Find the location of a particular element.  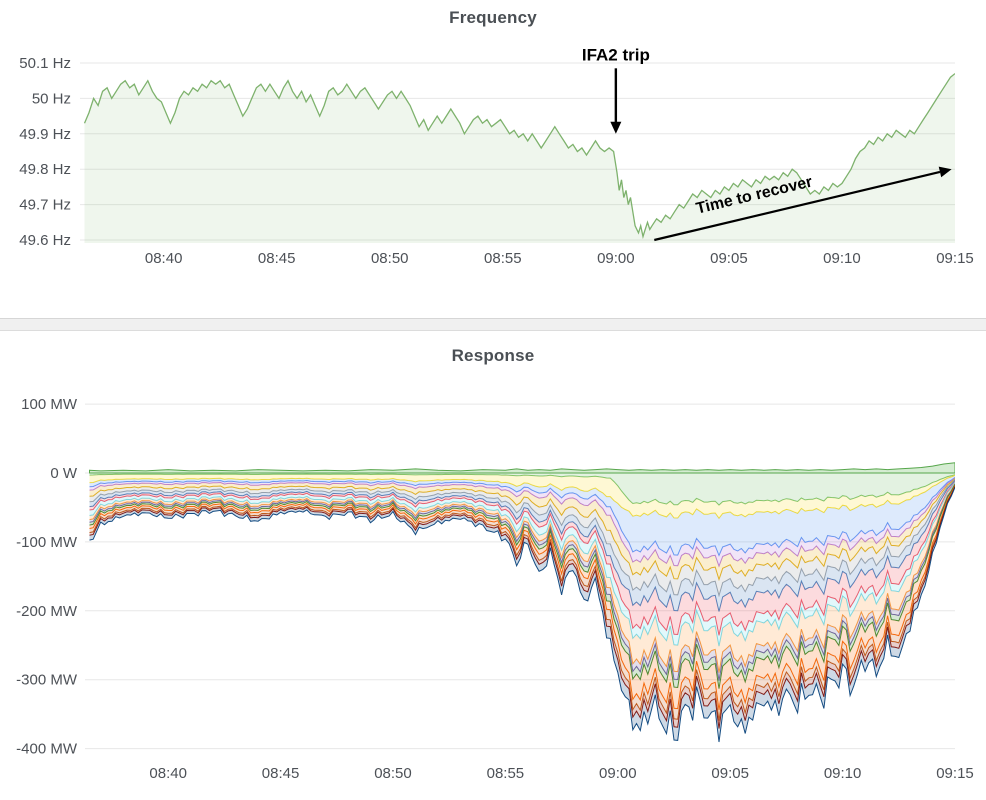

response-positive-band is located at coordinates (522, 468).